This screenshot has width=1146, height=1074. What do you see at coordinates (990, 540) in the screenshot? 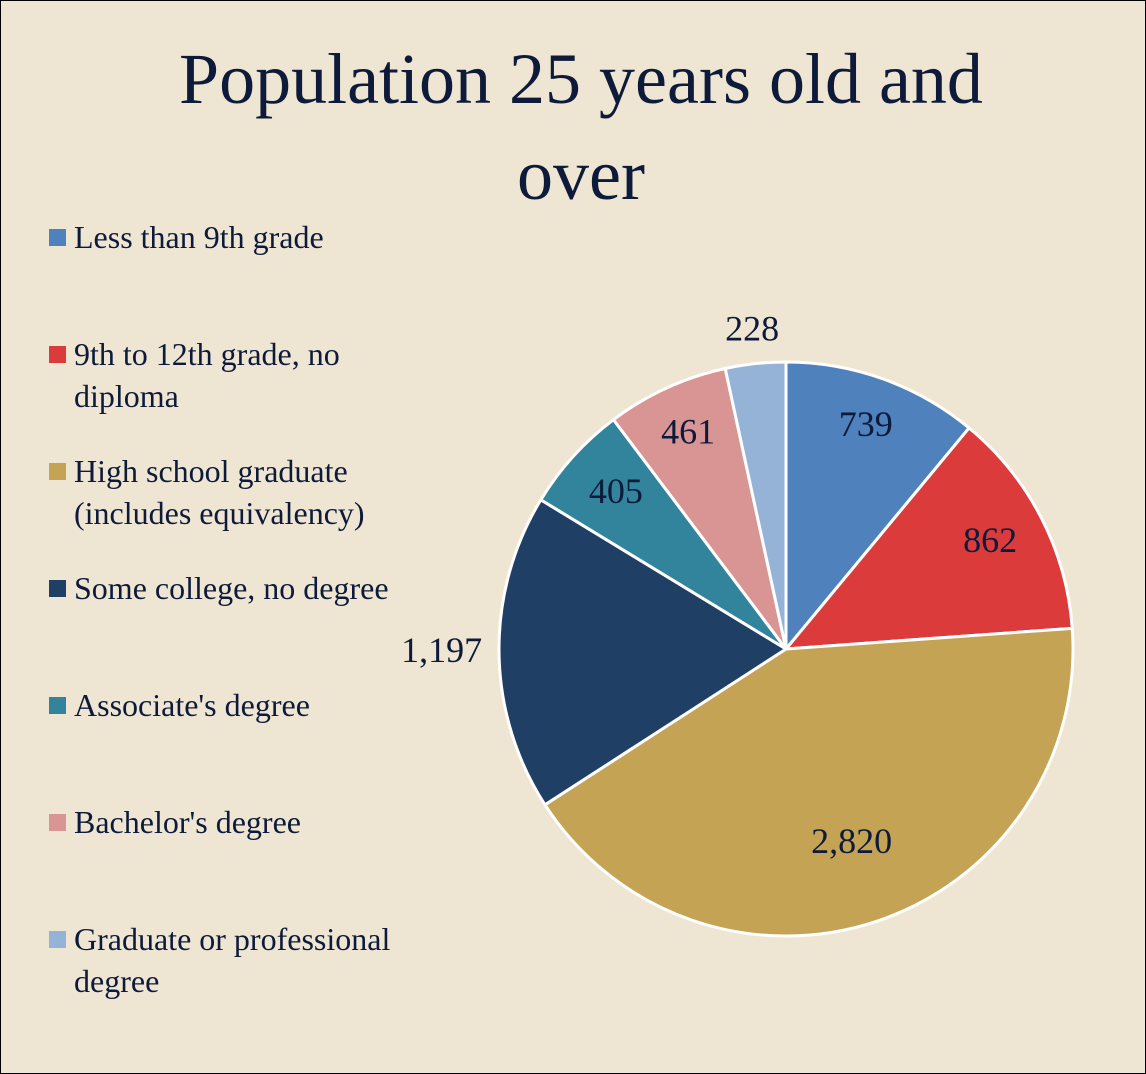
I see `data-label: 862` at bounding box center [990, 540].